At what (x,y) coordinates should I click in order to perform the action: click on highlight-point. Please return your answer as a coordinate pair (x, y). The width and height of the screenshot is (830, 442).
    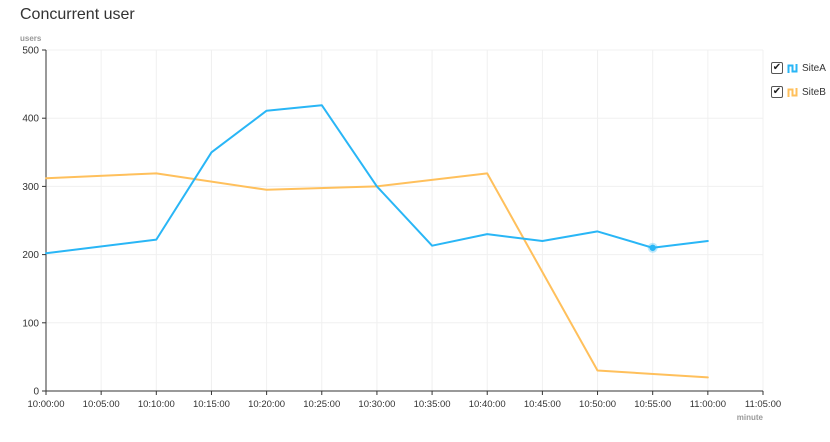
    Looking at the image, I should click on (652, 247).